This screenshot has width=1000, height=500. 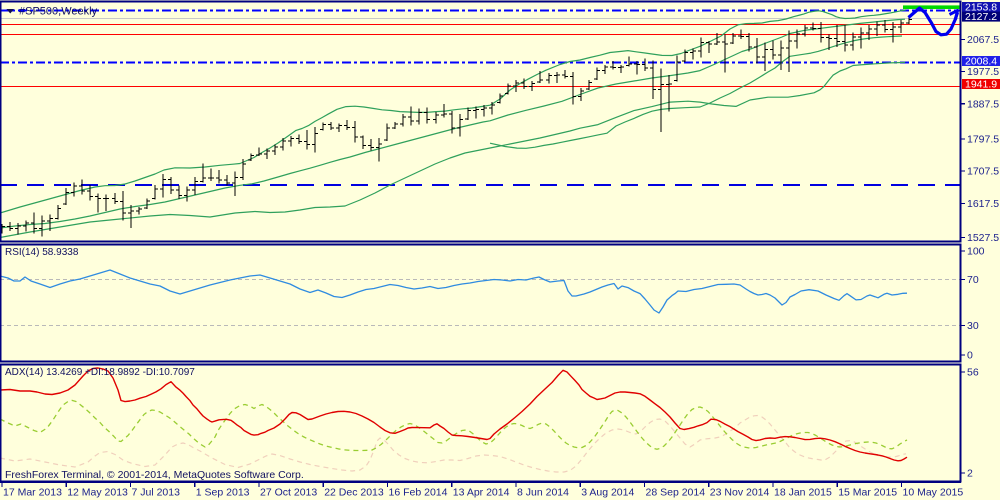 I want to click on svg-text:ADX(14) 13.4269 +DI:18.9892 -D: ADX(14) 13.4269 +DI:18.9892 -DI:10.7097, so click(x=100, y=372).